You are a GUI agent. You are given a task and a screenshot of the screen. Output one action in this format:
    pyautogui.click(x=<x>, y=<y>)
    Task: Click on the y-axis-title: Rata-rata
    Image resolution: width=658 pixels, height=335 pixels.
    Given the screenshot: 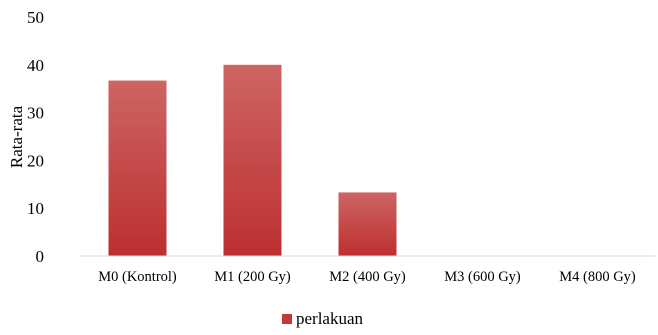 What is the action you would take?
    pyautogui.click(x=16, y=136)
    